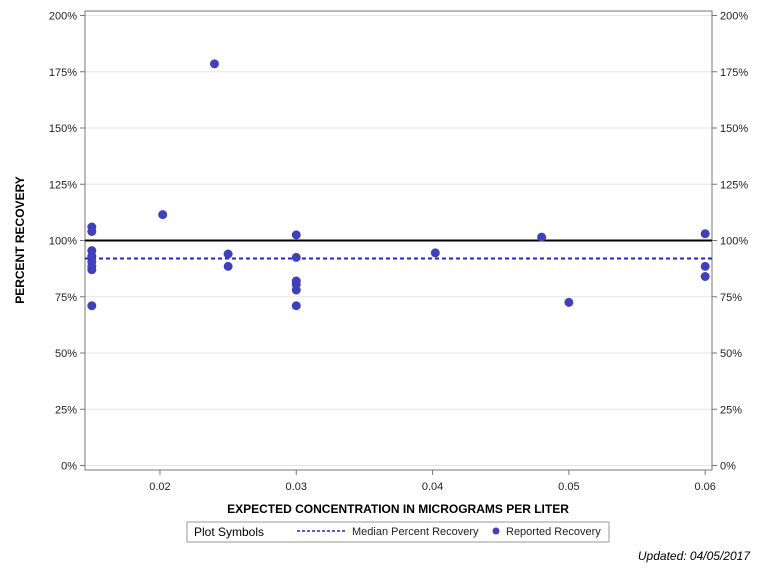 The height and width of the screenshot is (576, 768). What do you see at coordinates (496, 531) in the screenshot?
I see `legend-reported-swatch` at bounding box center [496, 531].